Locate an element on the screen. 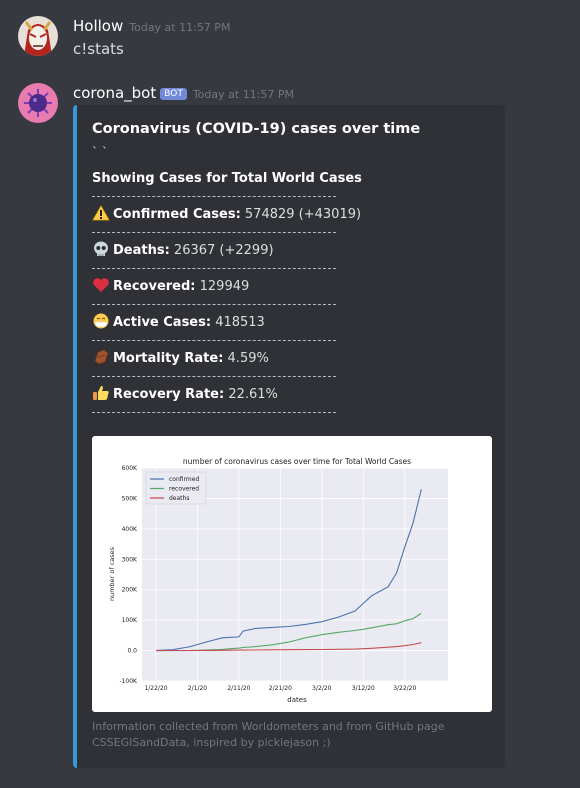 The image size is (580, 788). stat-label: Recovery Rate: is located at coordinates (169, 394).